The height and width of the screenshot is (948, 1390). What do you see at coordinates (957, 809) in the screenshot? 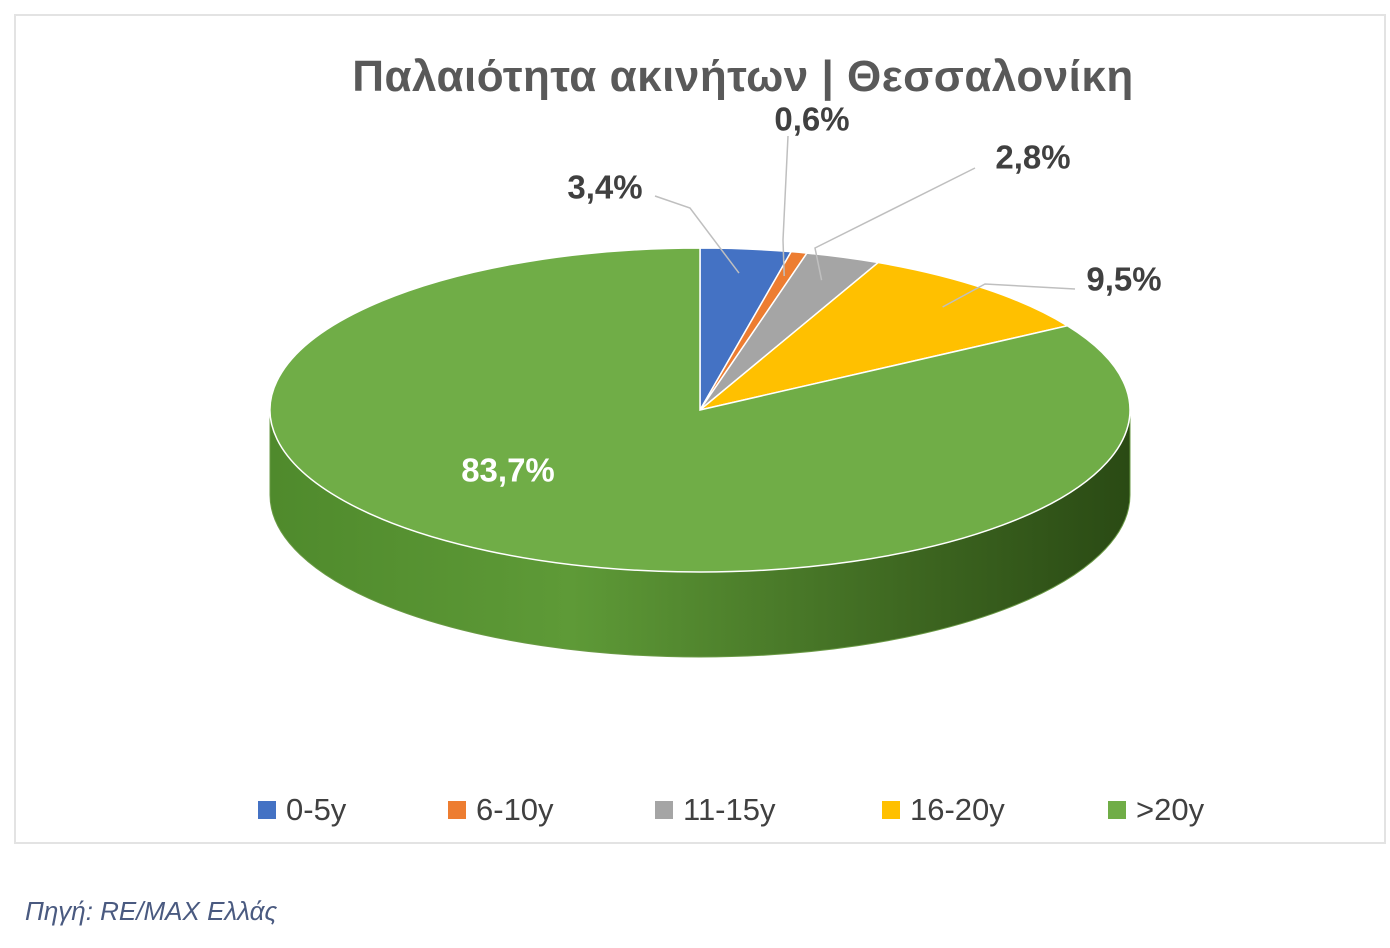
I see `legend-label: 16-20y` at bounding box center [957, 809].